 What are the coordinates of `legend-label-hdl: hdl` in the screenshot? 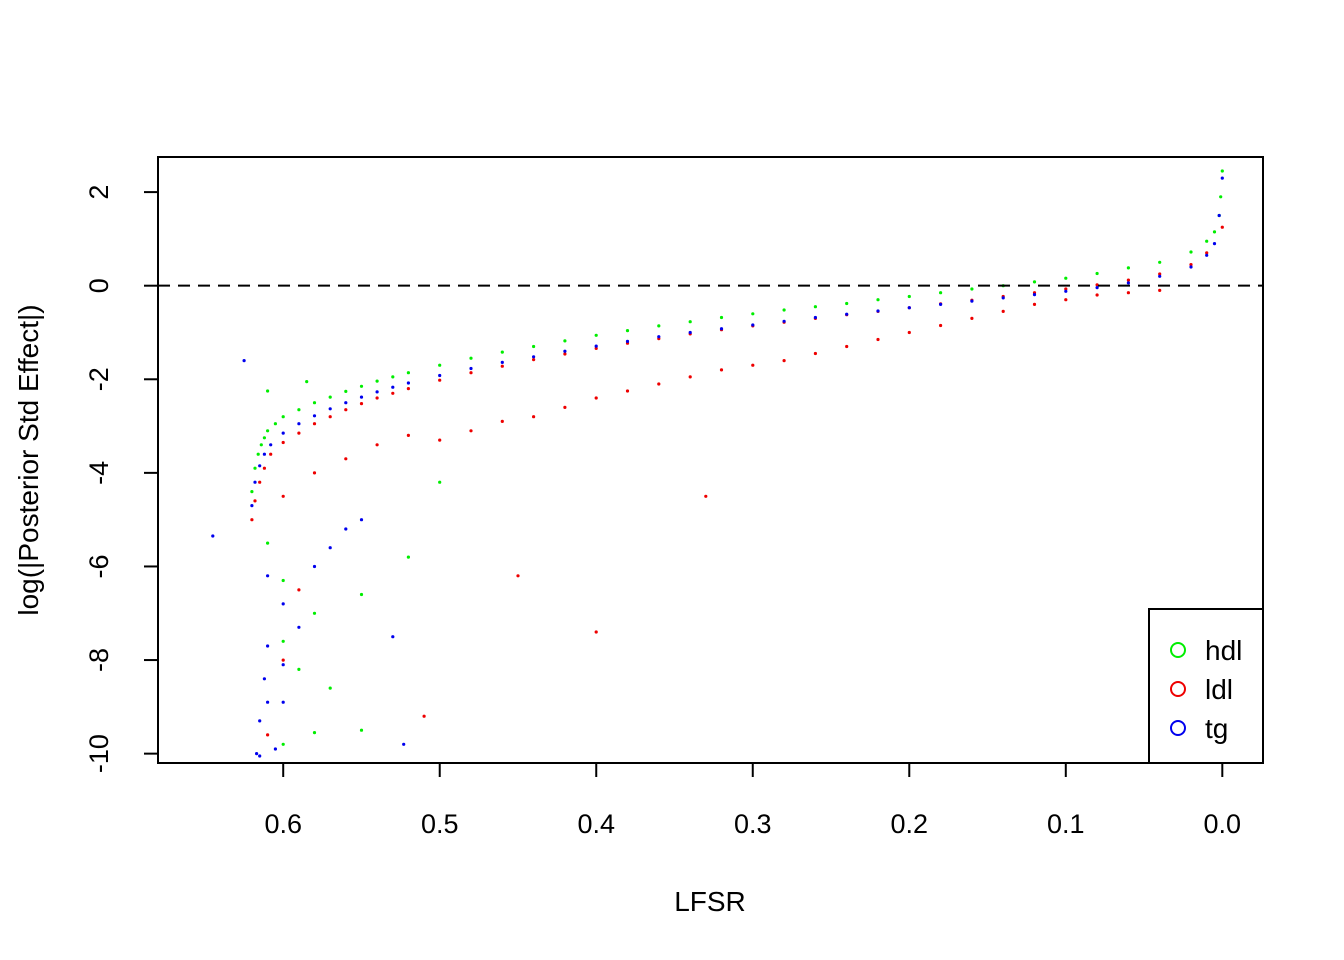 It's located at (1223, 650).